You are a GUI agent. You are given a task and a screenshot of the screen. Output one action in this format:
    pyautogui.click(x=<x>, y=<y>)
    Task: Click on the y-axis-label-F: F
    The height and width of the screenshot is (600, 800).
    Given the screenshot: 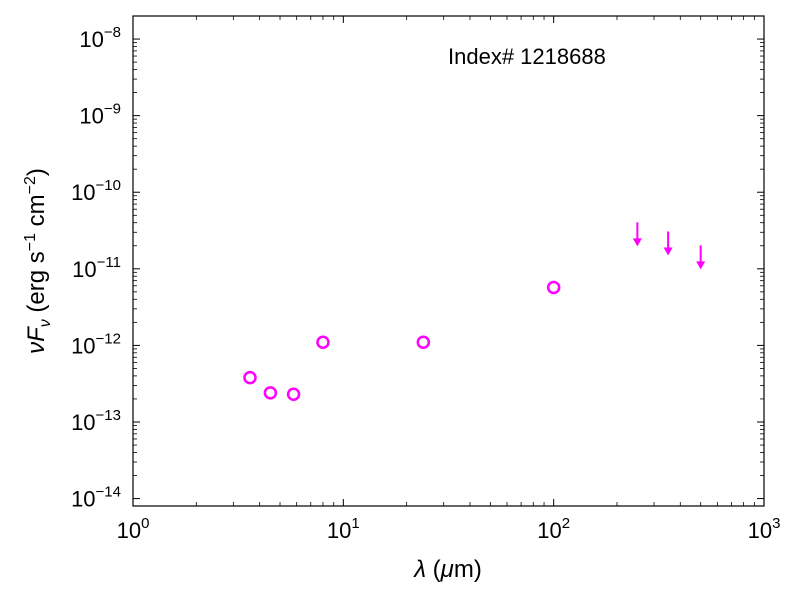 What is the action you would take?
    pyautogui.click(x=36, y=334)
    